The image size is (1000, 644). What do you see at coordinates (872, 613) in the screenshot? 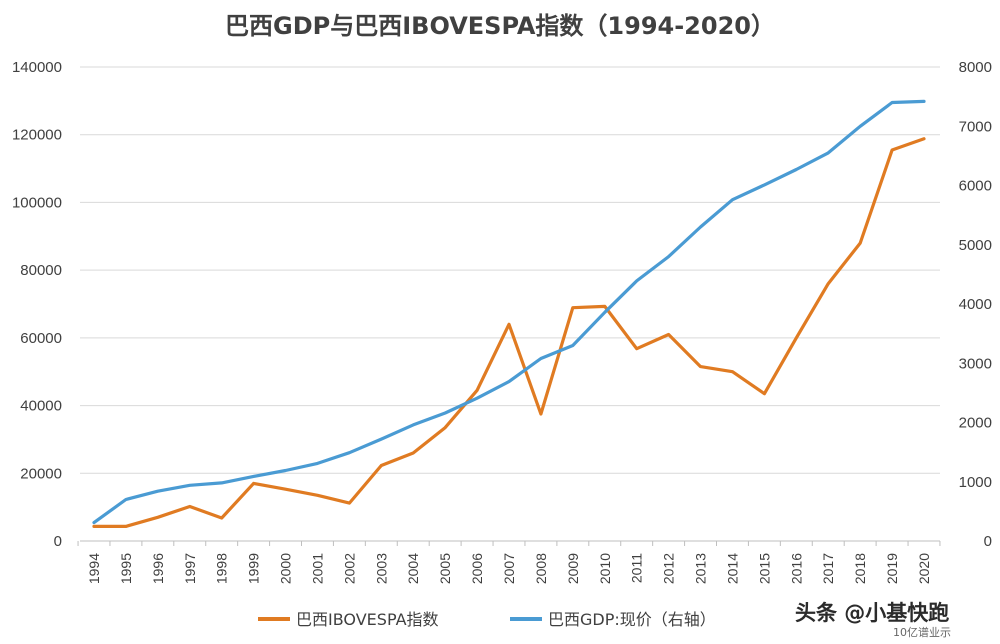
I see `watermark-main: 头条 @小基快跑` at bounding box center [872, 613].